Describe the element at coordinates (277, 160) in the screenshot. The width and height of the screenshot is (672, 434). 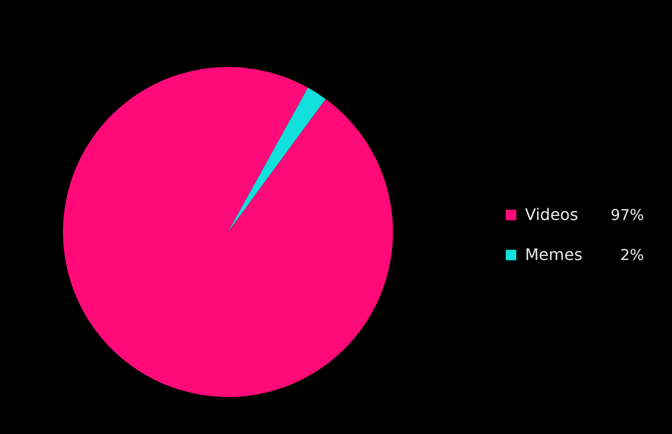
I see `pie-slice` at that location.